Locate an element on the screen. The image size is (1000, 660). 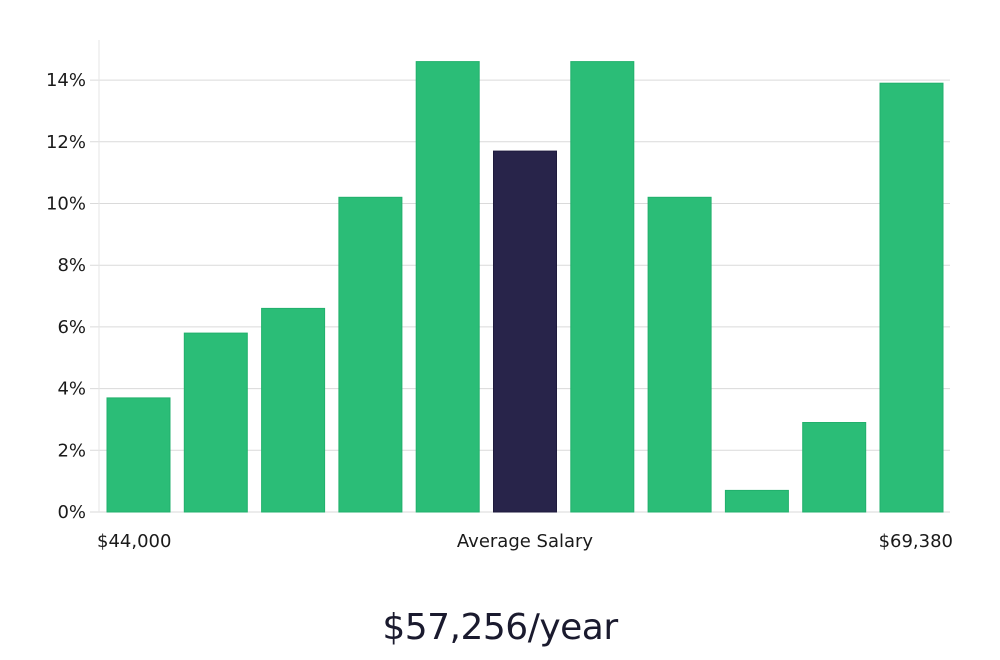
bar-average-highlight is located at coordinates (525, 331).